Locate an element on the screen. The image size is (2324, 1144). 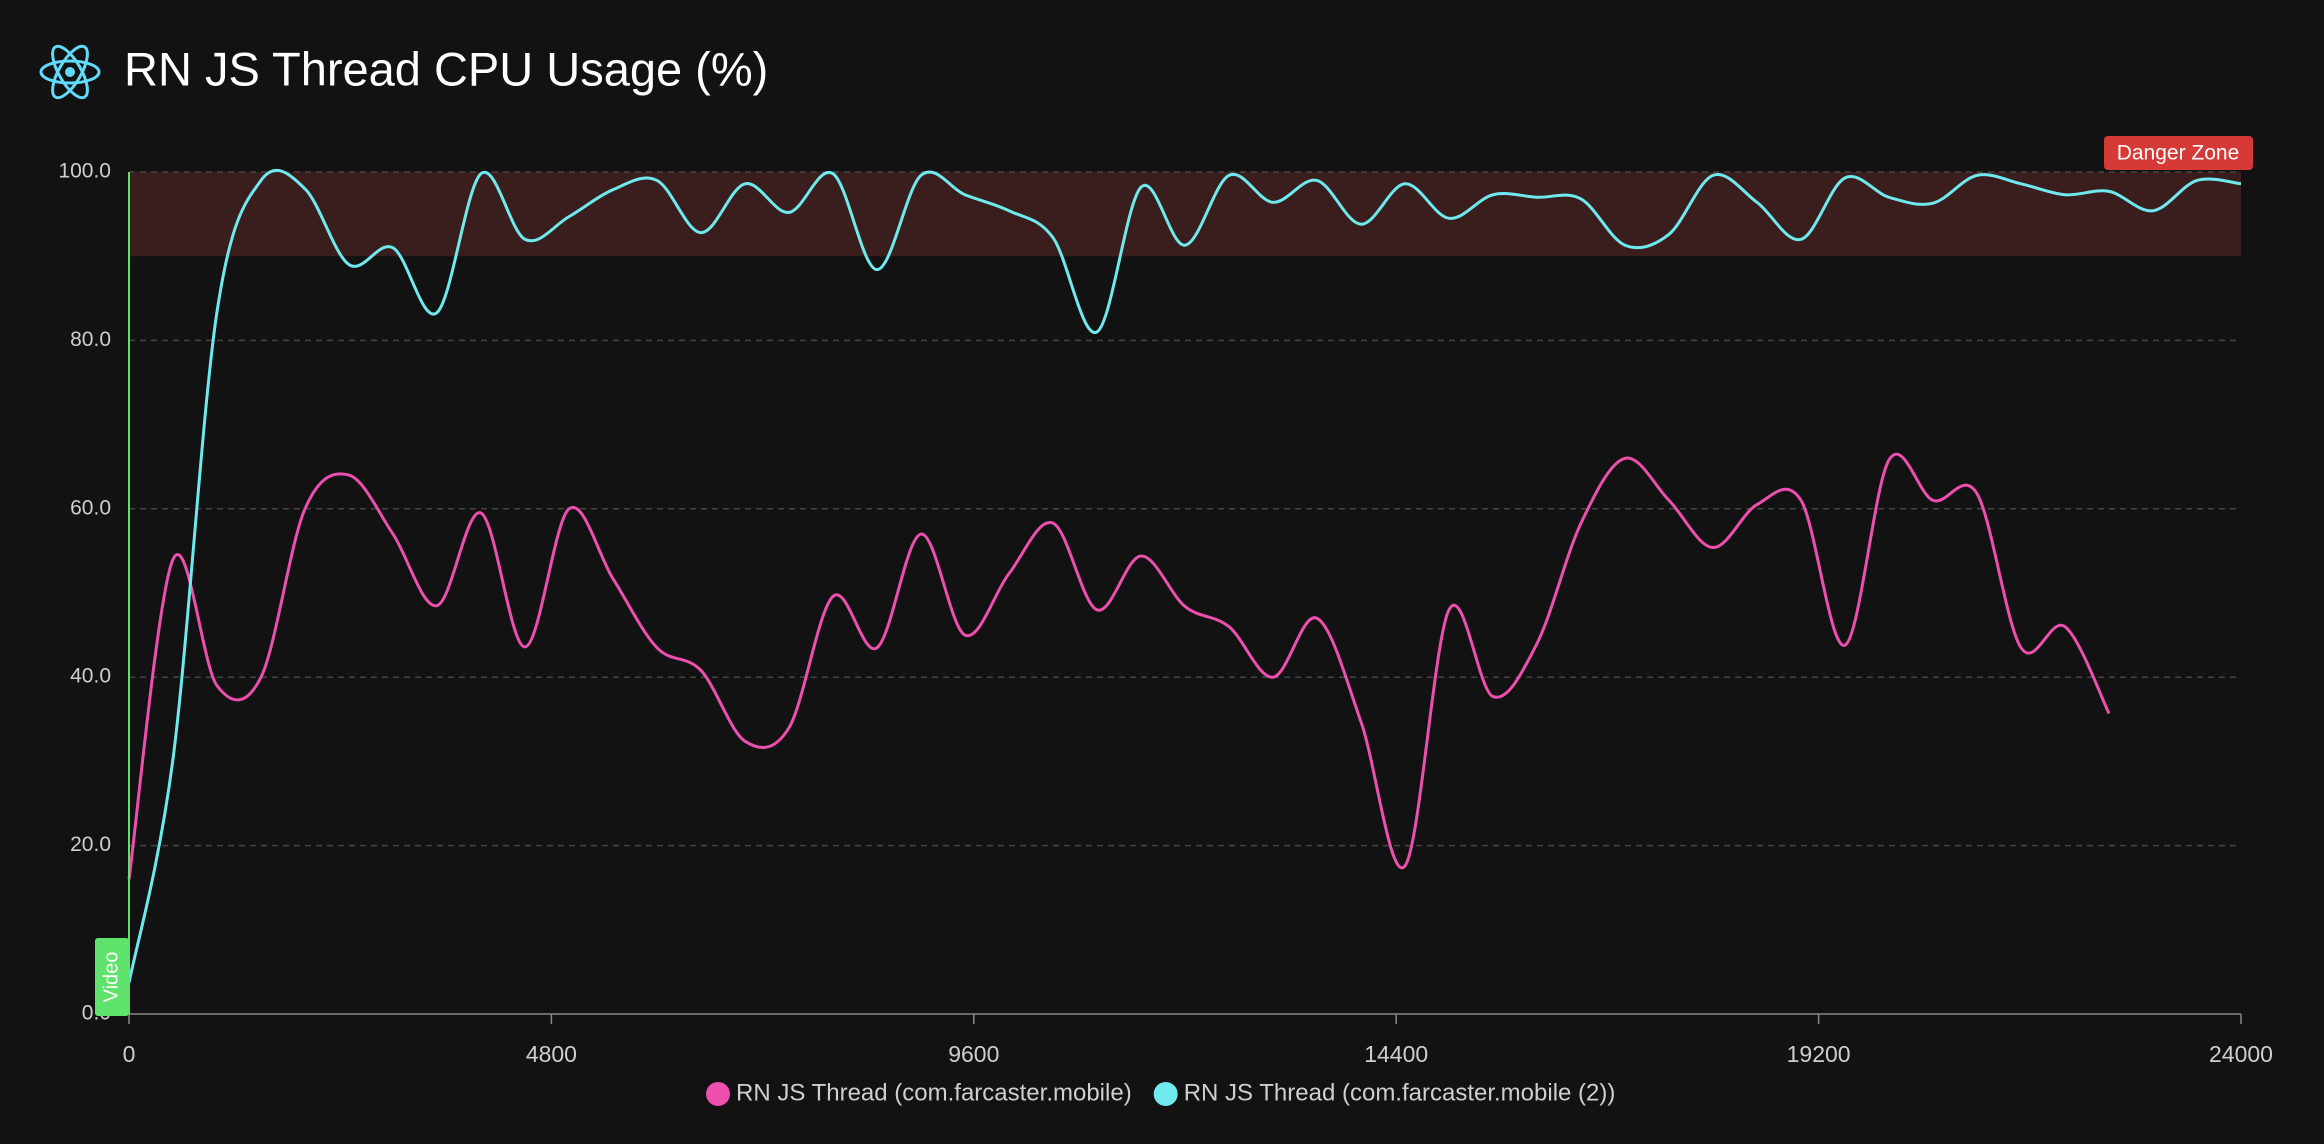
video-marker-label: Video is located at coordinates (111, 977).